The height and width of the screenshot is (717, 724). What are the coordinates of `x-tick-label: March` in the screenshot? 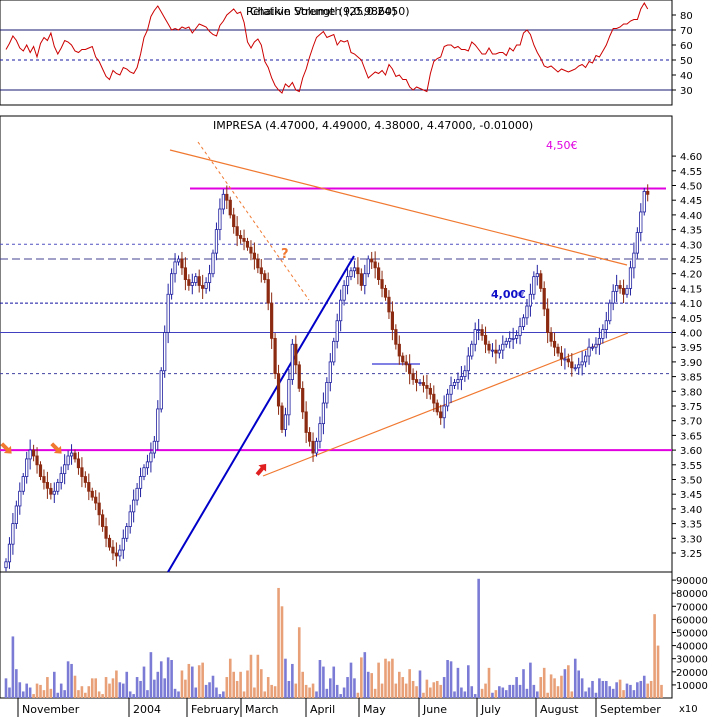 It's located at (262, 709).